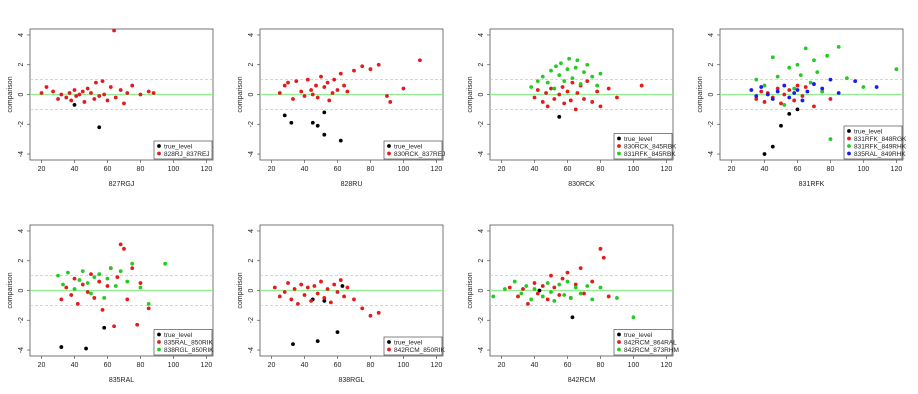  Describe the element at coordinates (189, 350) in the screenshot. I see `legend-label: 838RGL_850RIK` at that location.